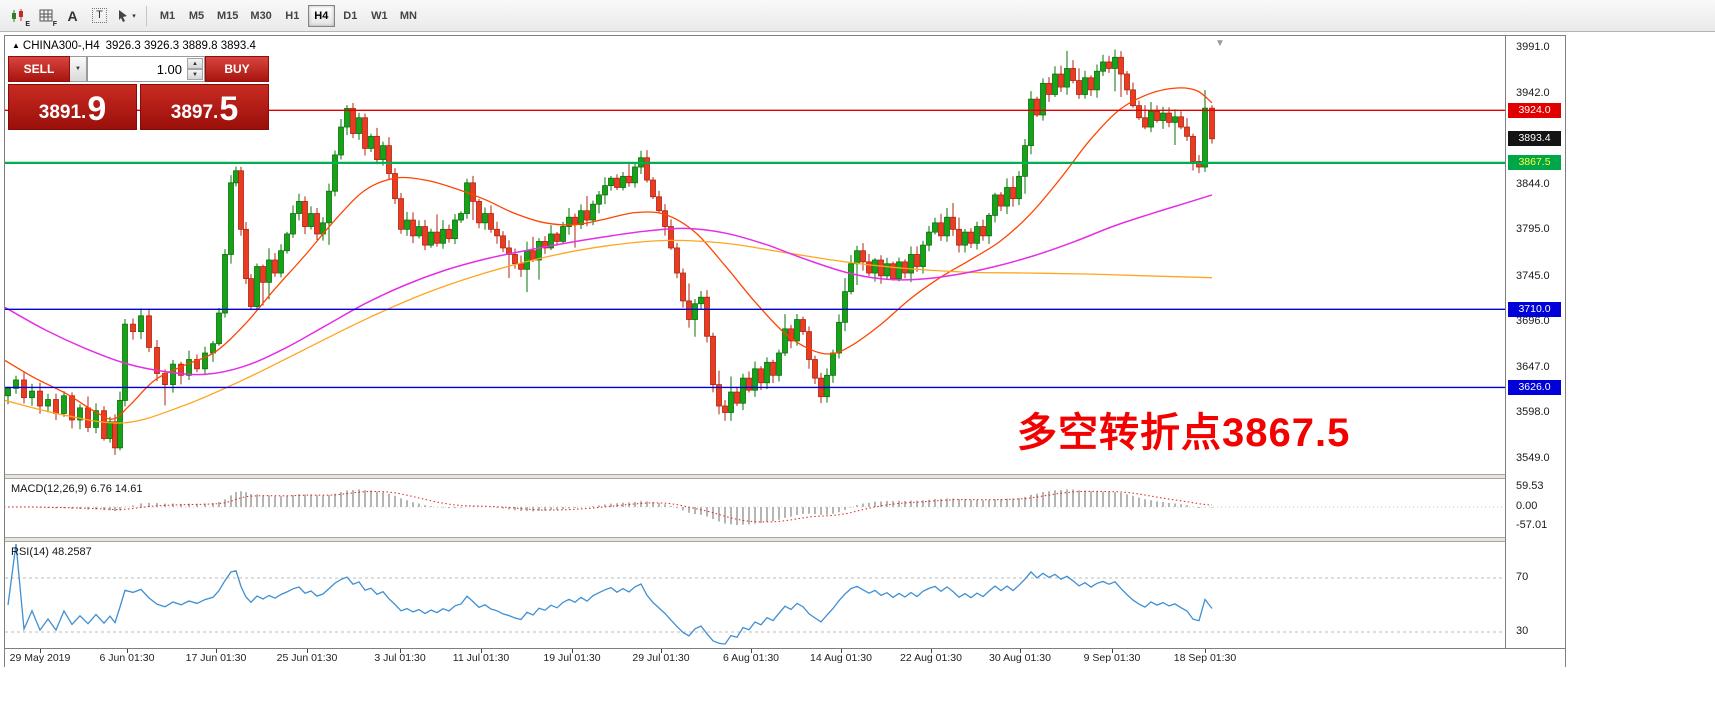 This screenshot has height=727, width=1715. Describe the element at coordinates (1205, 658) in the screenshot. I see `time-axis-label: 18 Sep 01:30` at that location.